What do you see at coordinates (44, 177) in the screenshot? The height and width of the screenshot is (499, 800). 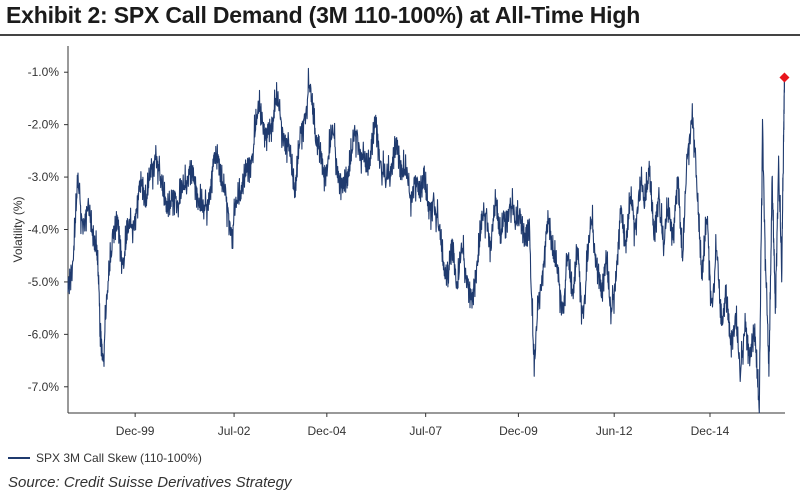 I see `y-tick-label: -3.0%` at bounding box center [44, 177].